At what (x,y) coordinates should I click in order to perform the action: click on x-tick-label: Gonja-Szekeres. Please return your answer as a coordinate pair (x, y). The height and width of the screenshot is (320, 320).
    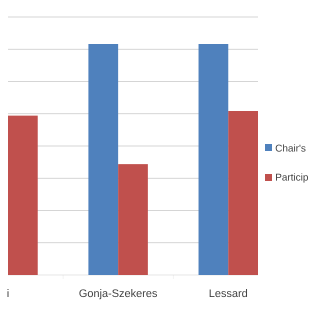
    Looking at the image, I should click on (118, 294).